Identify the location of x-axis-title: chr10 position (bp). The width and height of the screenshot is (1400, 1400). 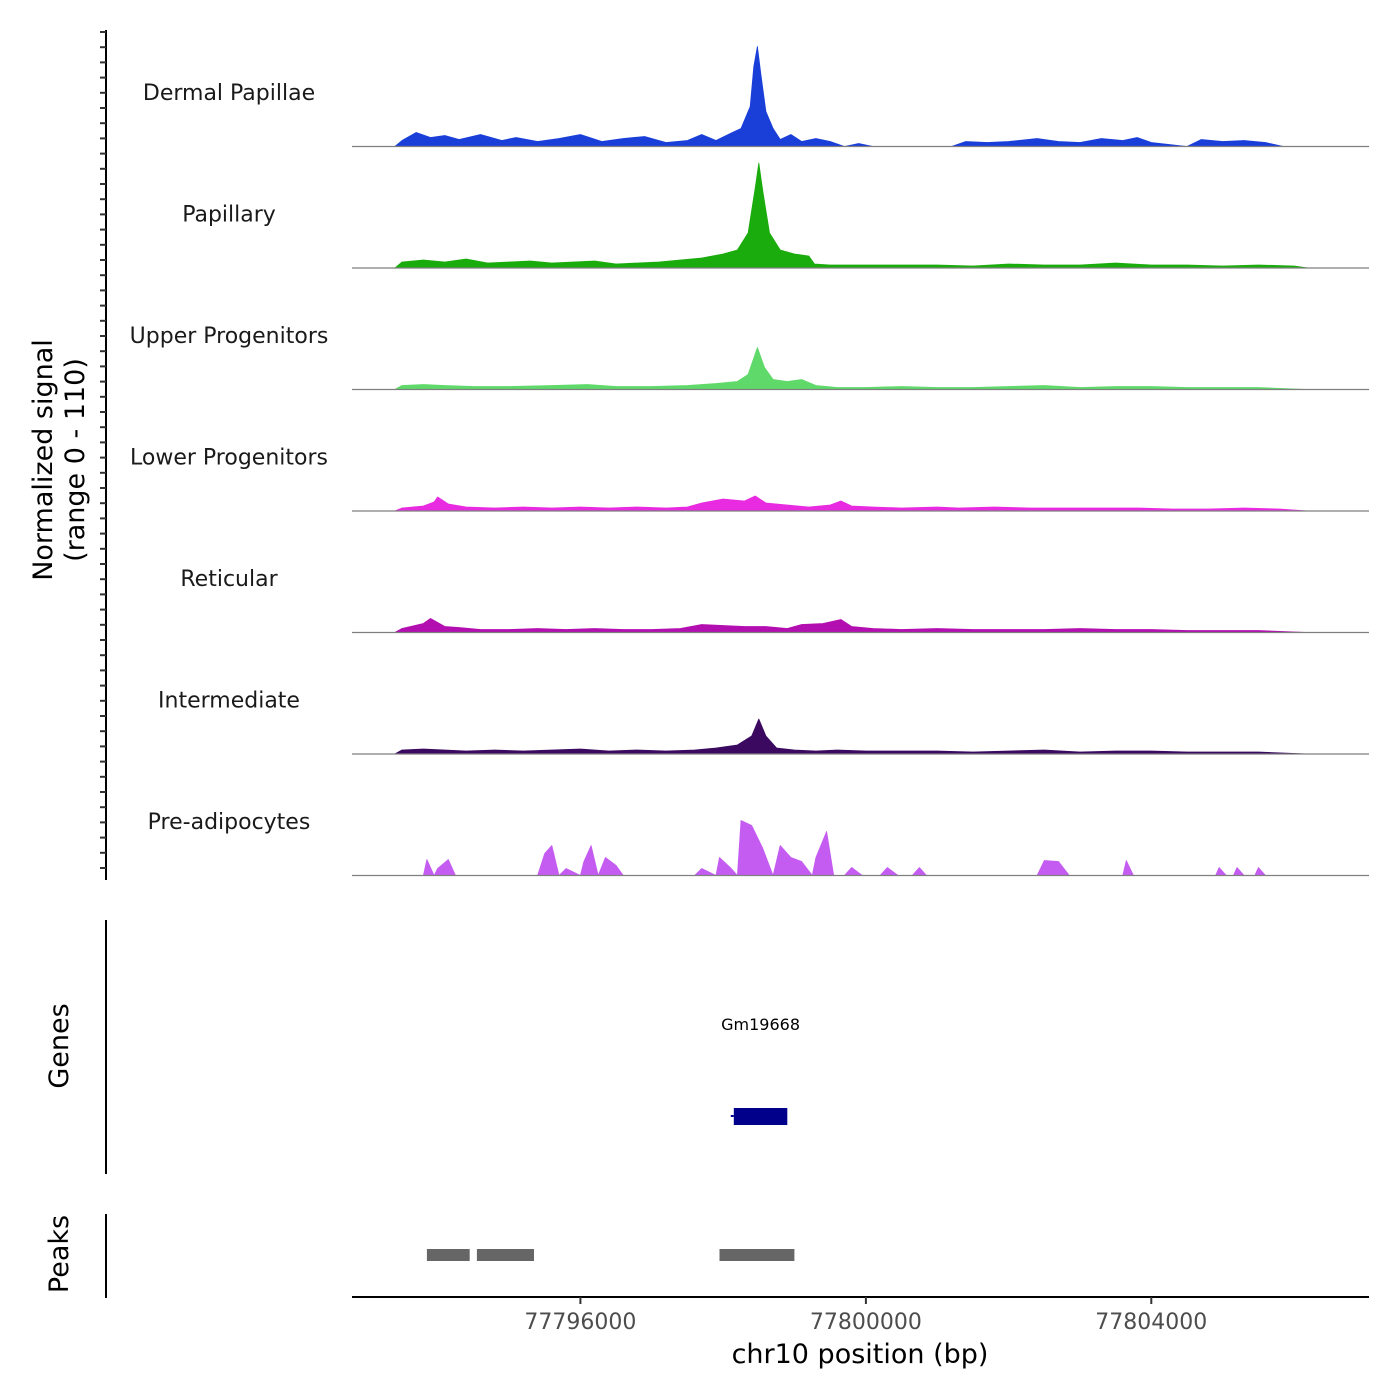
(860, 1354).